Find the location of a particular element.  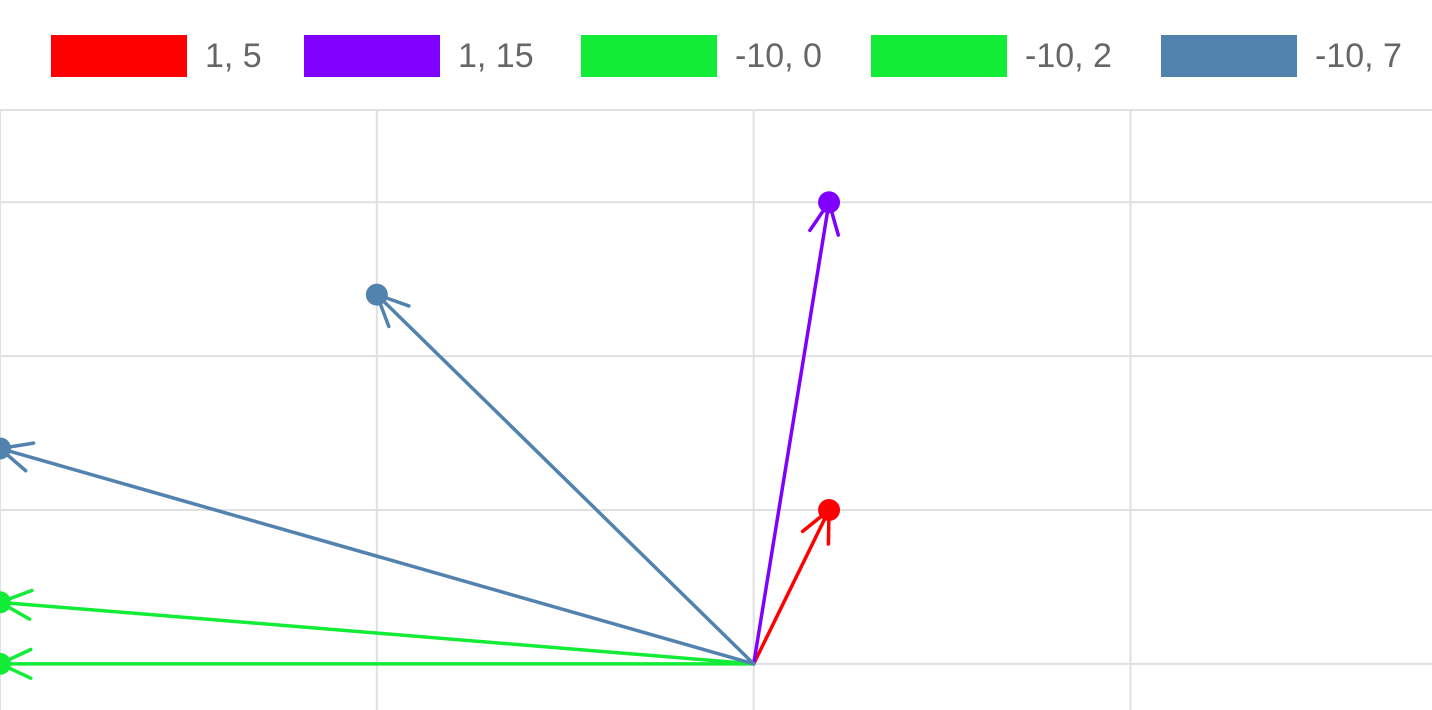

legend-label: -10, 0 is located at coordinates (778, 56).